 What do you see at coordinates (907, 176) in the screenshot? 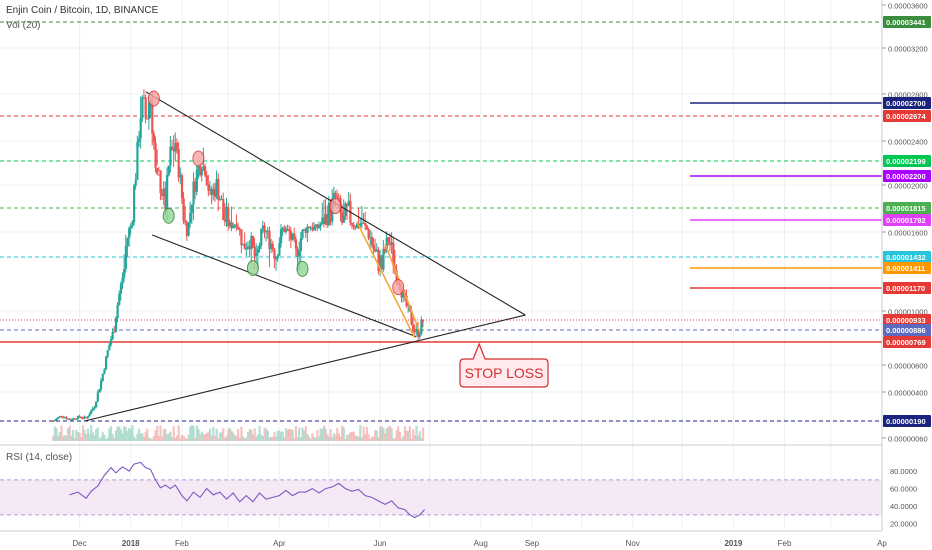
I see `price-badge` at bounding box center [907, 176].